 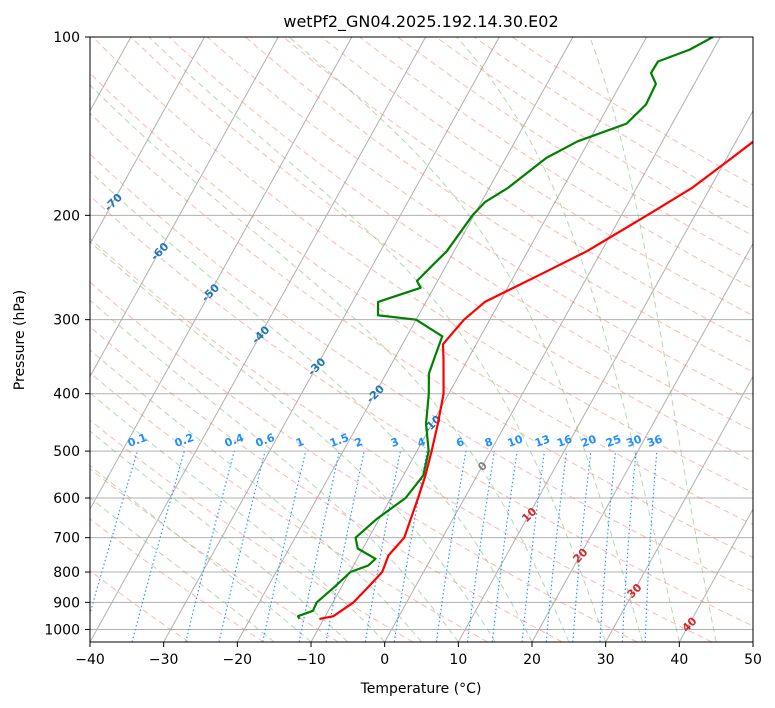 What do you see at coordinates (359, 442) in the screenshot?
I see `mixing-ratio-label: 2` at bounding box center [359, 442].